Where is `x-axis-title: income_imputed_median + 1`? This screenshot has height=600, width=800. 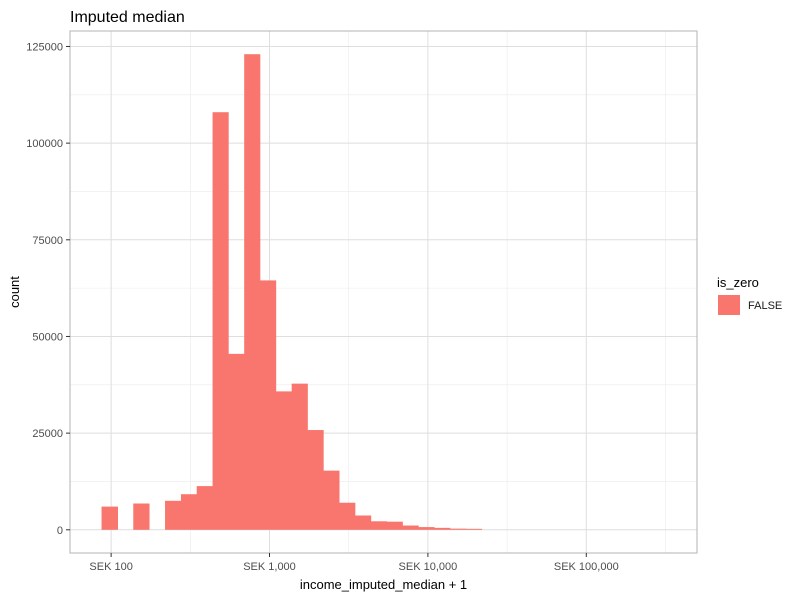
x-axis-title: income_imputed_median + 1 is located at coordinates (383, 584).